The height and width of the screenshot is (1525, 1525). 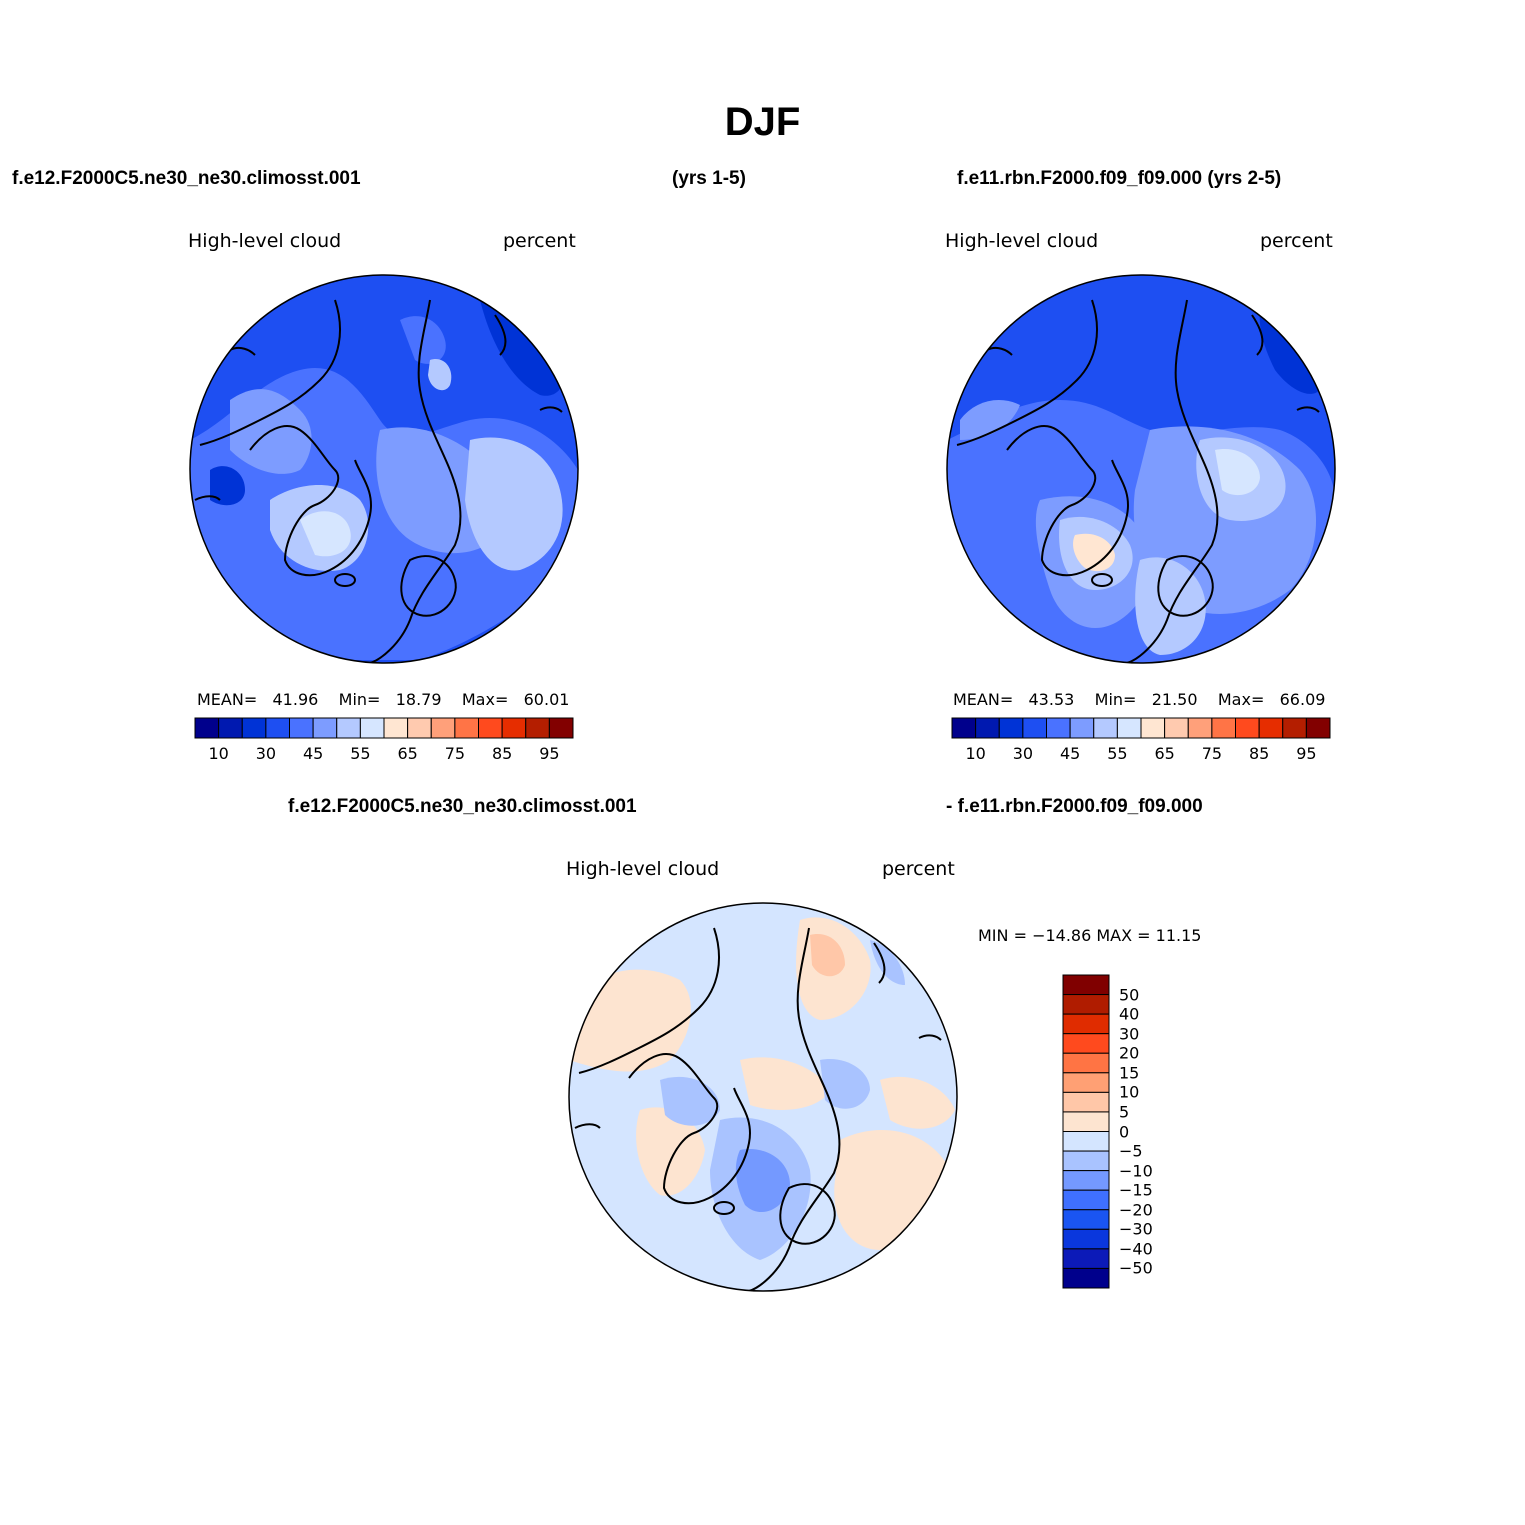 What do you see at coordinates (1141, 728) in the screenshot?
I see `panel2-colorbar` at bounding box center [1141, 728].